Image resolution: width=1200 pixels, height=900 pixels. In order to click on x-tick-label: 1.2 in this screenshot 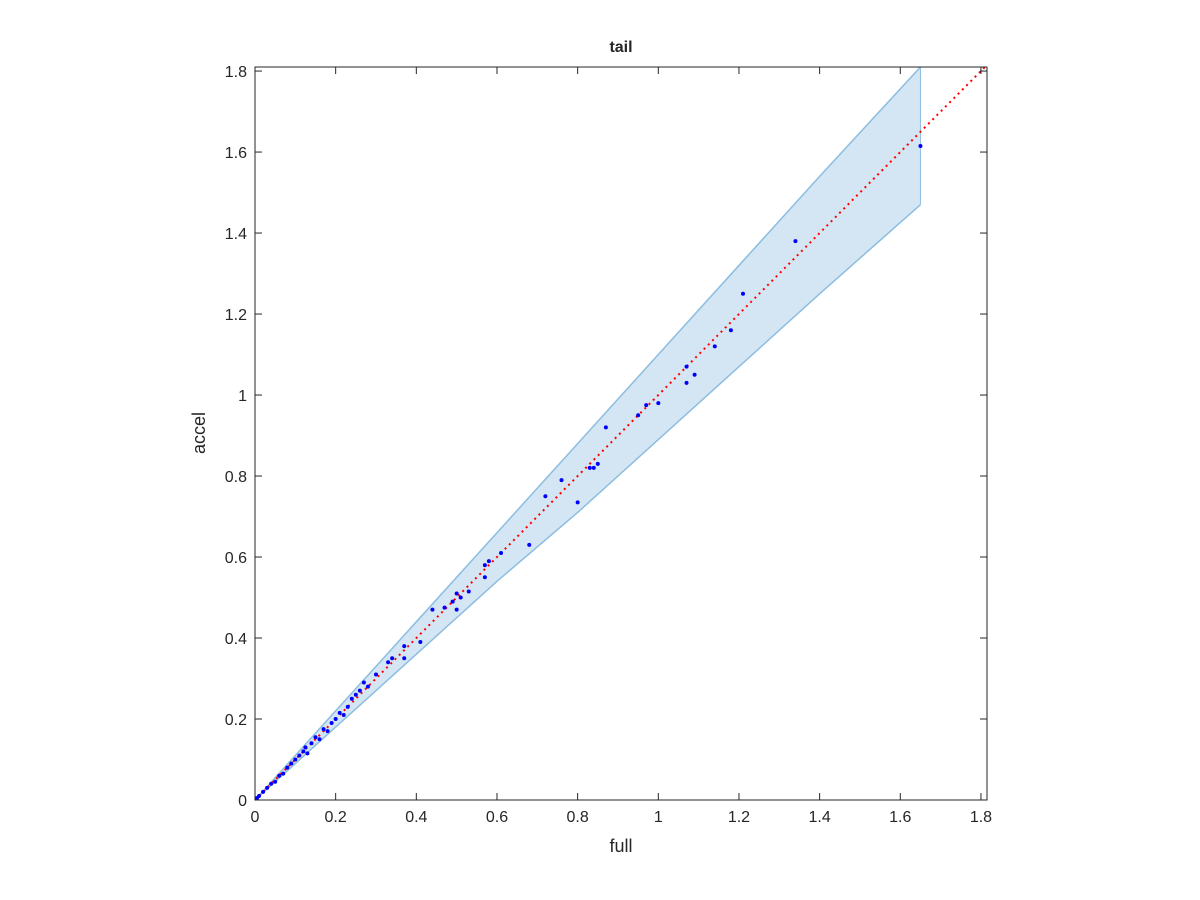, I will do `click(739, 817)`.